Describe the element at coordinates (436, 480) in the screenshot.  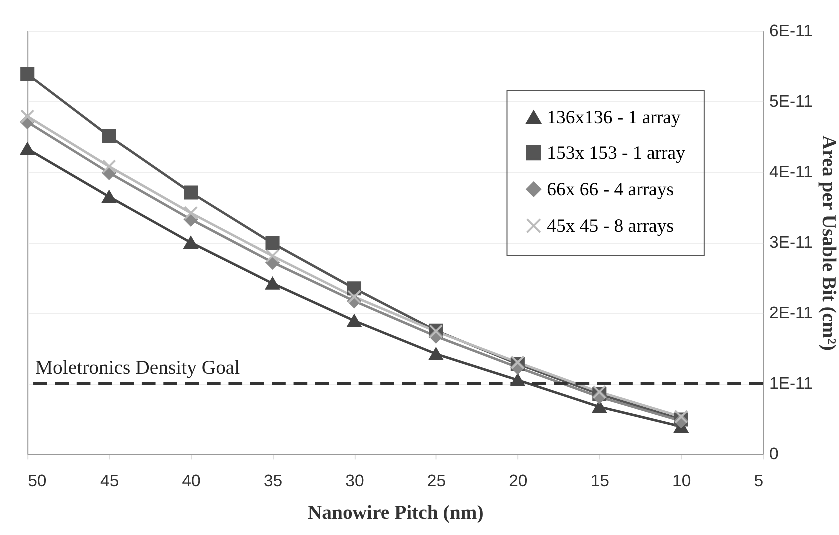
I see `x-tick-label: 25` at that location.